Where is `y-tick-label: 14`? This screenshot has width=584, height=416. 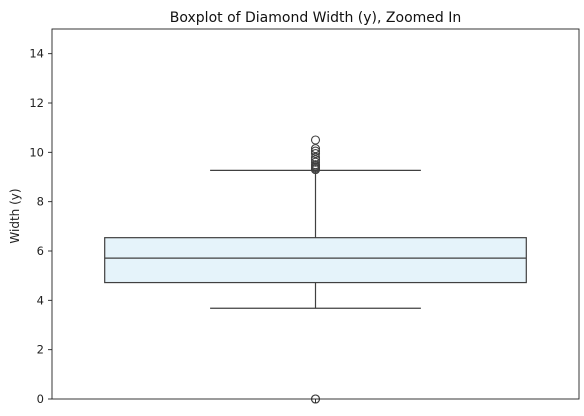
y-tick-label: 14 is located at coordinates (36, 54).